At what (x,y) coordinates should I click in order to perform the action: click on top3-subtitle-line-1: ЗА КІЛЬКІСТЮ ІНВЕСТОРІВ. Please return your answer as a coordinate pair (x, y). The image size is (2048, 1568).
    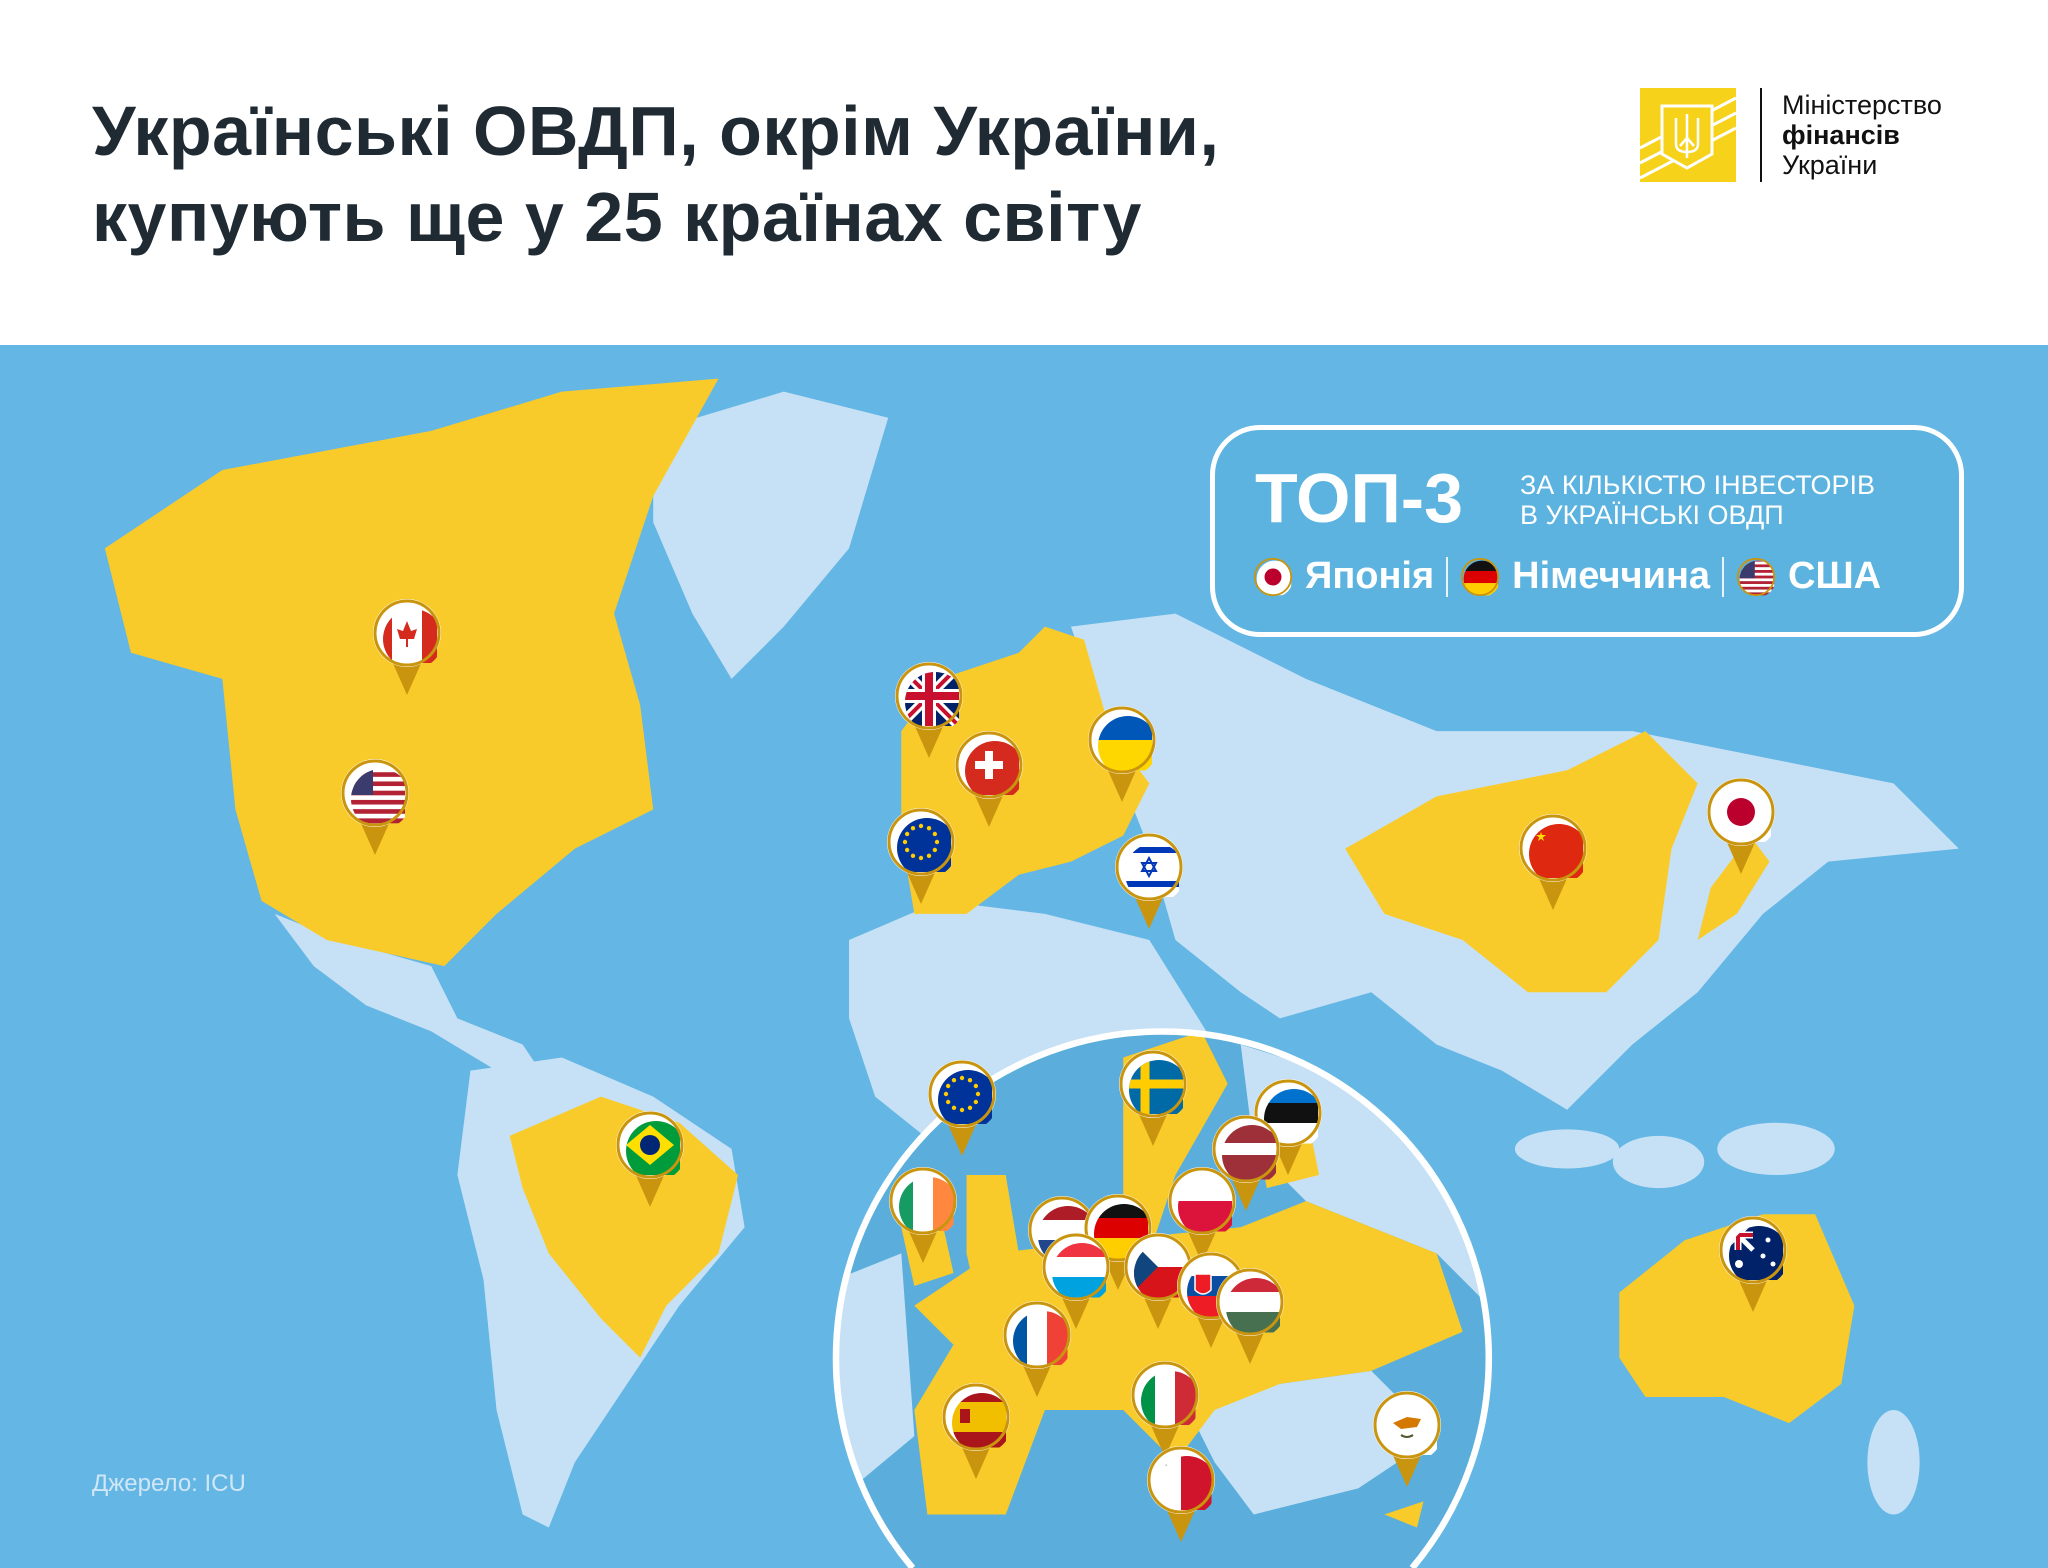
    Looking at the image, I should click on (1698, 485).